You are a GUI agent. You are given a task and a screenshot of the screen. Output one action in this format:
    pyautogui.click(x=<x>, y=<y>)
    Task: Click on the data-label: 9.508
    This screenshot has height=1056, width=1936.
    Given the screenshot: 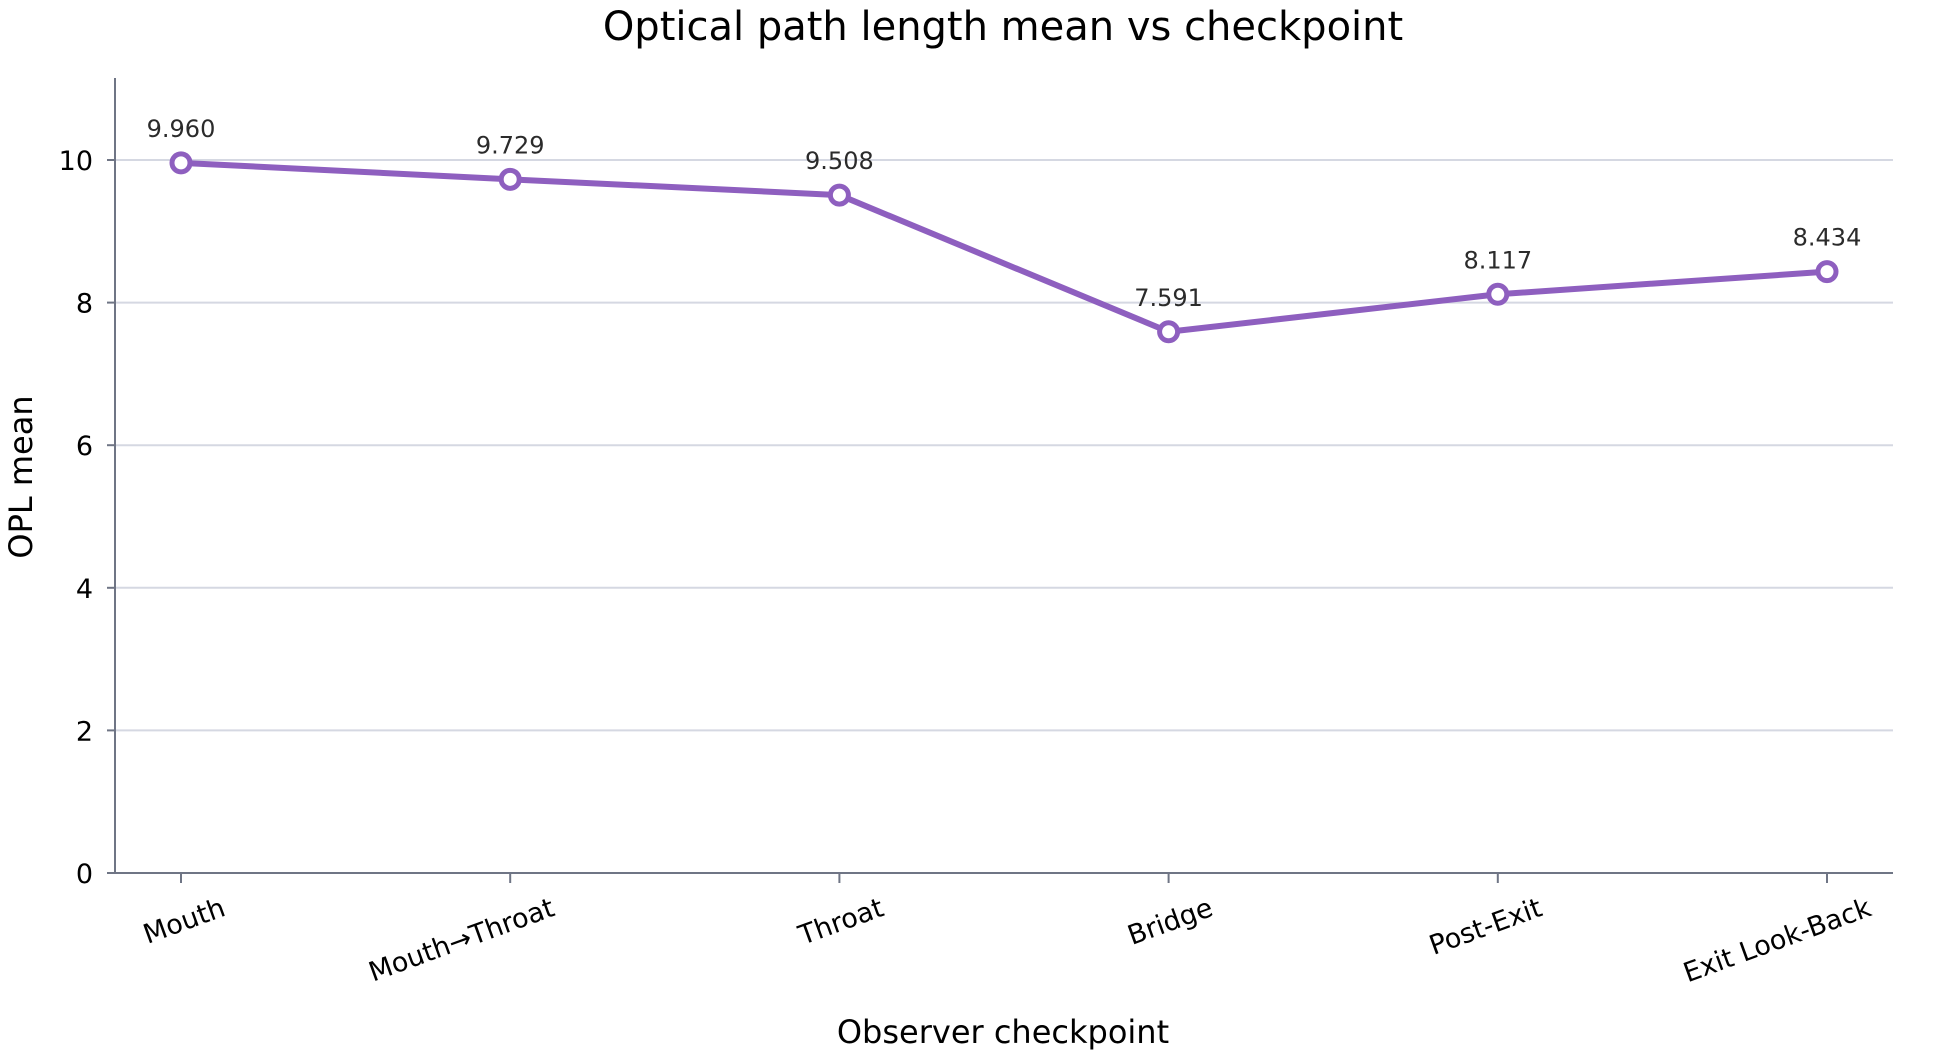 What is the action you would take?
    pyautogui.click(x=839, y=161)
    